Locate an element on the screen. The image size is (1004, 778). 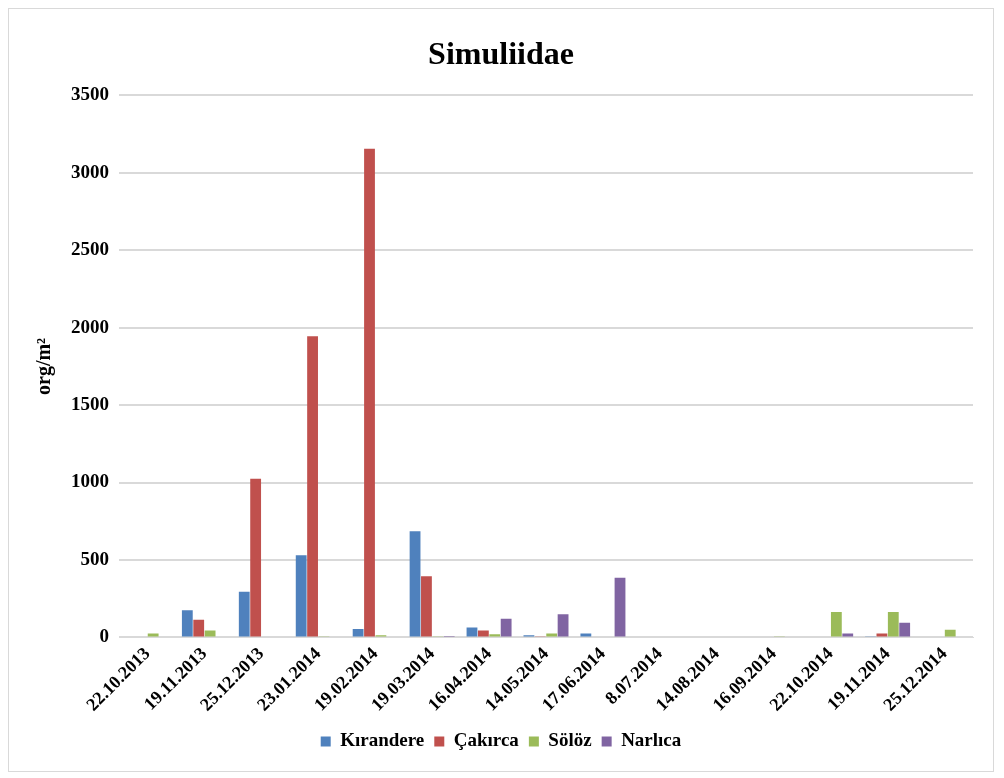
y-tick-label: 1000 is located at coordinates (90, 481).